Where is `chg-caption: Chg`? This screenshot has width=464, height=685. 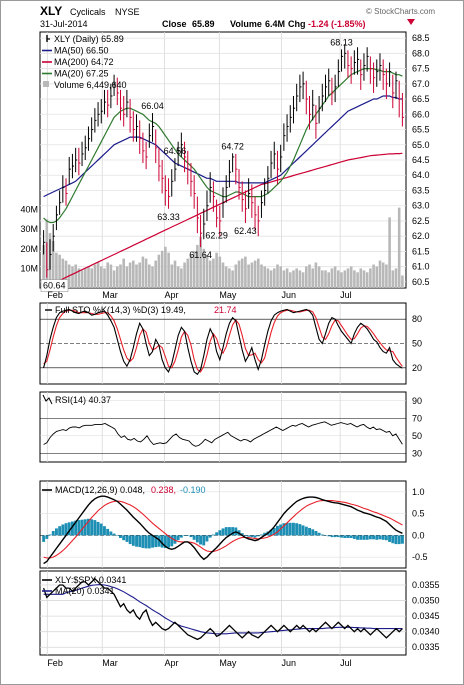
chg-caption: Chg is located at coordinates (297, 24).